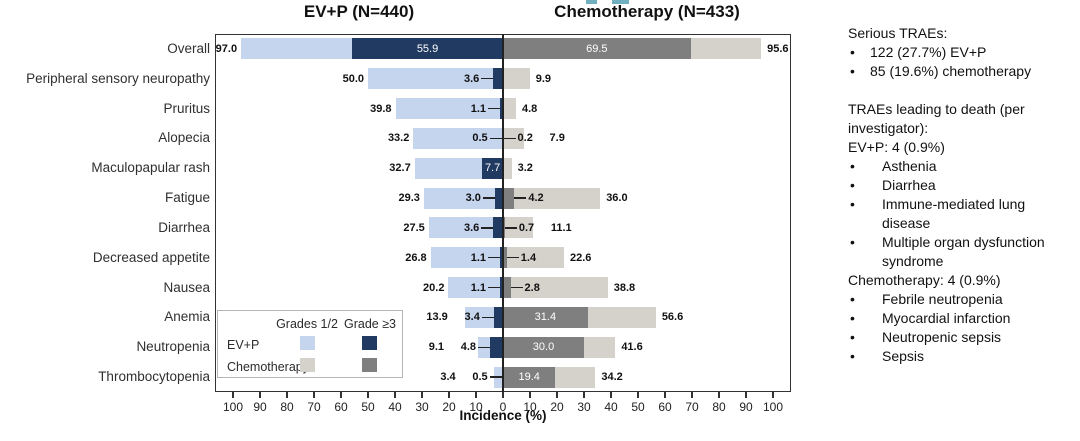 The image size is (1080, 441). I want to click on spacer, so click(955, 90).